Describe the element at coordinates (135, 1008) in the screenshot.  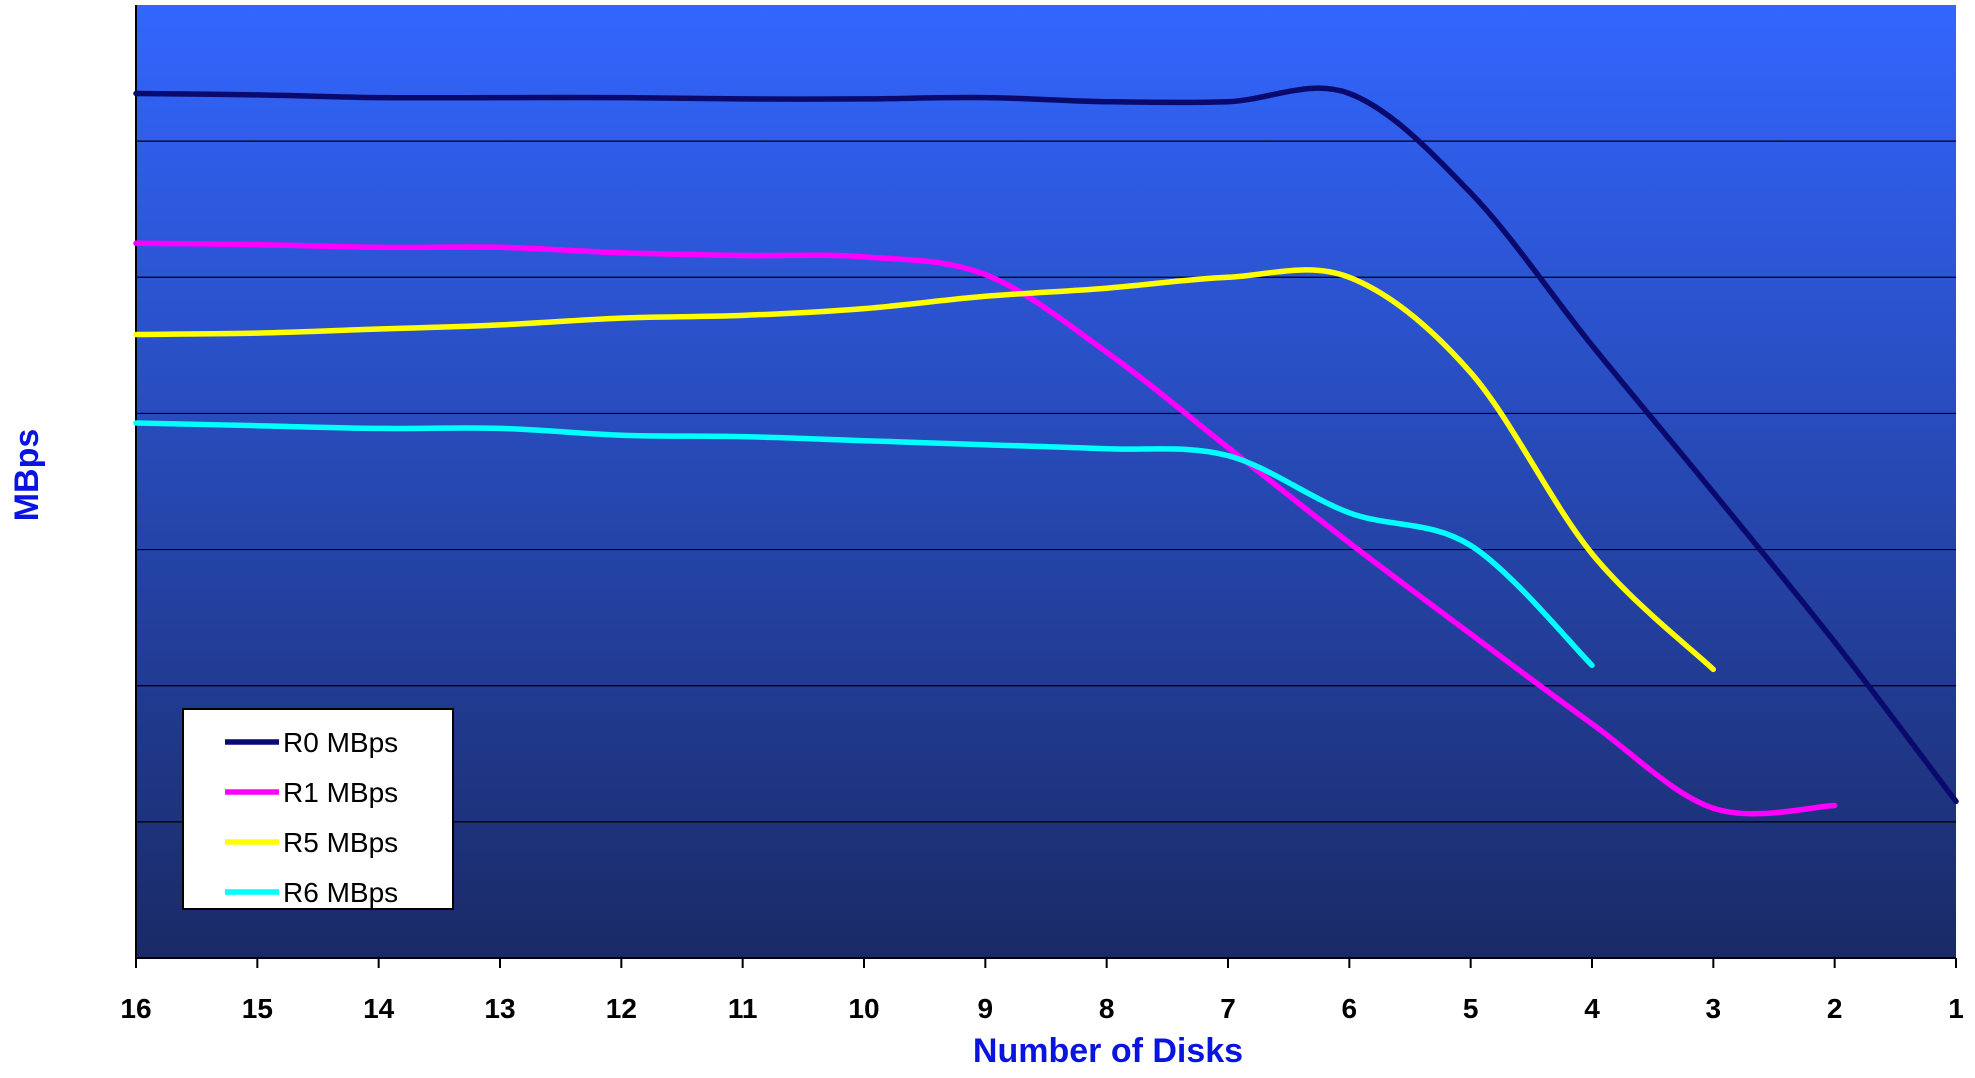
I see `x-tick-label: 16` at that location.